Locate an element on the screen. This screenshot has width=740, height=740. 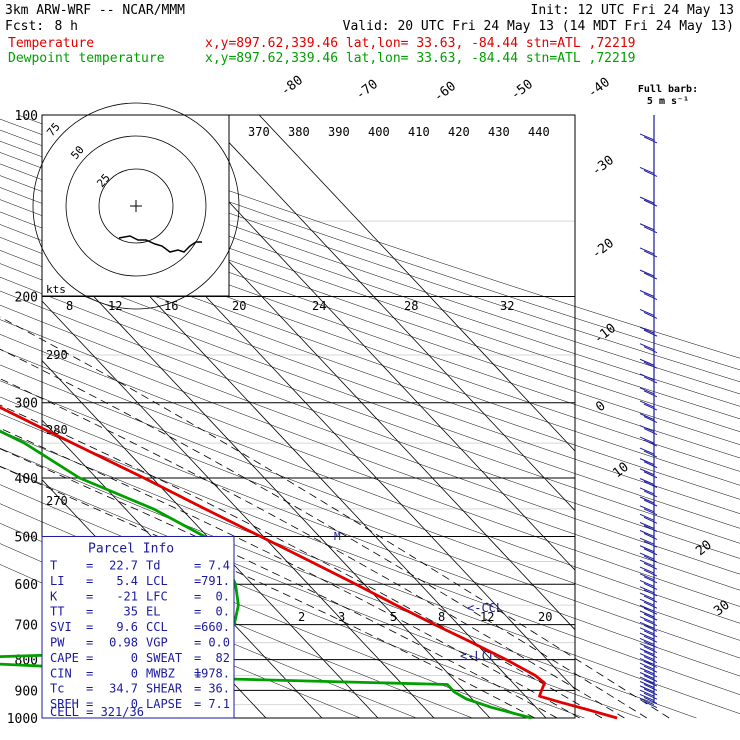
parcel-param-name: T is located at coordinates (53, 565).